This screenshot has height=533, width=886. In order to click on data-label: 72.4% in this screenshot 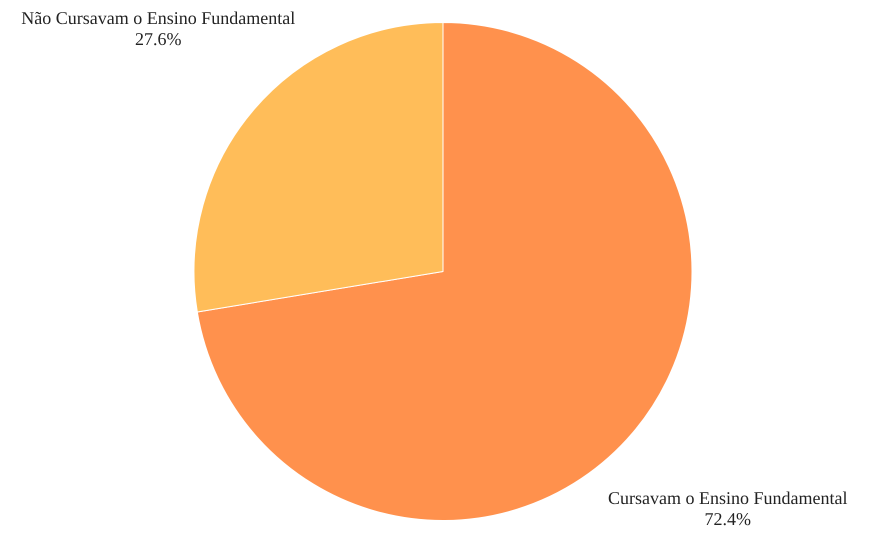, I will do `click(728, 519)`.